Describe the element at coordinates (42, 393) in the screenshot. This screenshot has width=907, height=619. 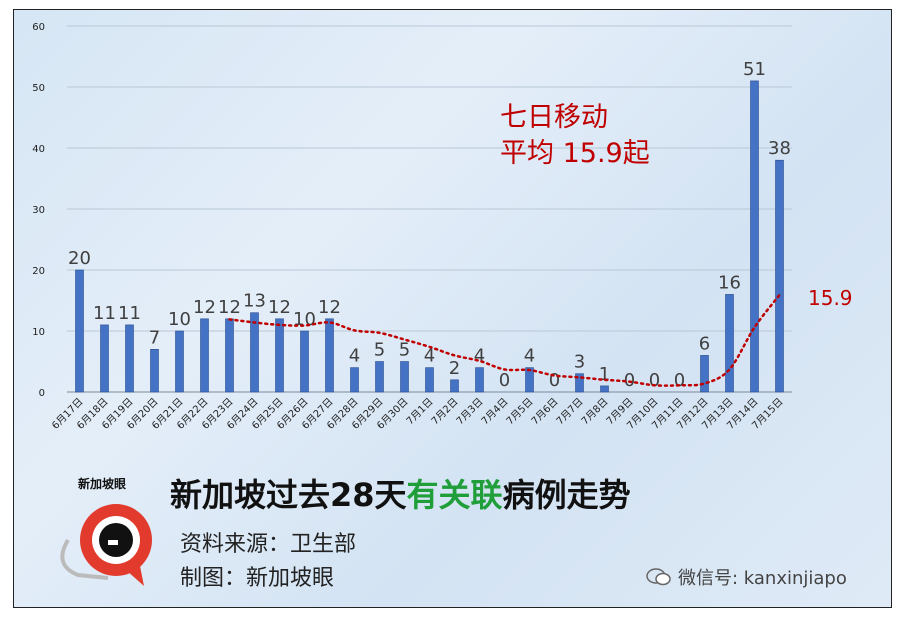
I see `y-tick-label: 0` at that location.